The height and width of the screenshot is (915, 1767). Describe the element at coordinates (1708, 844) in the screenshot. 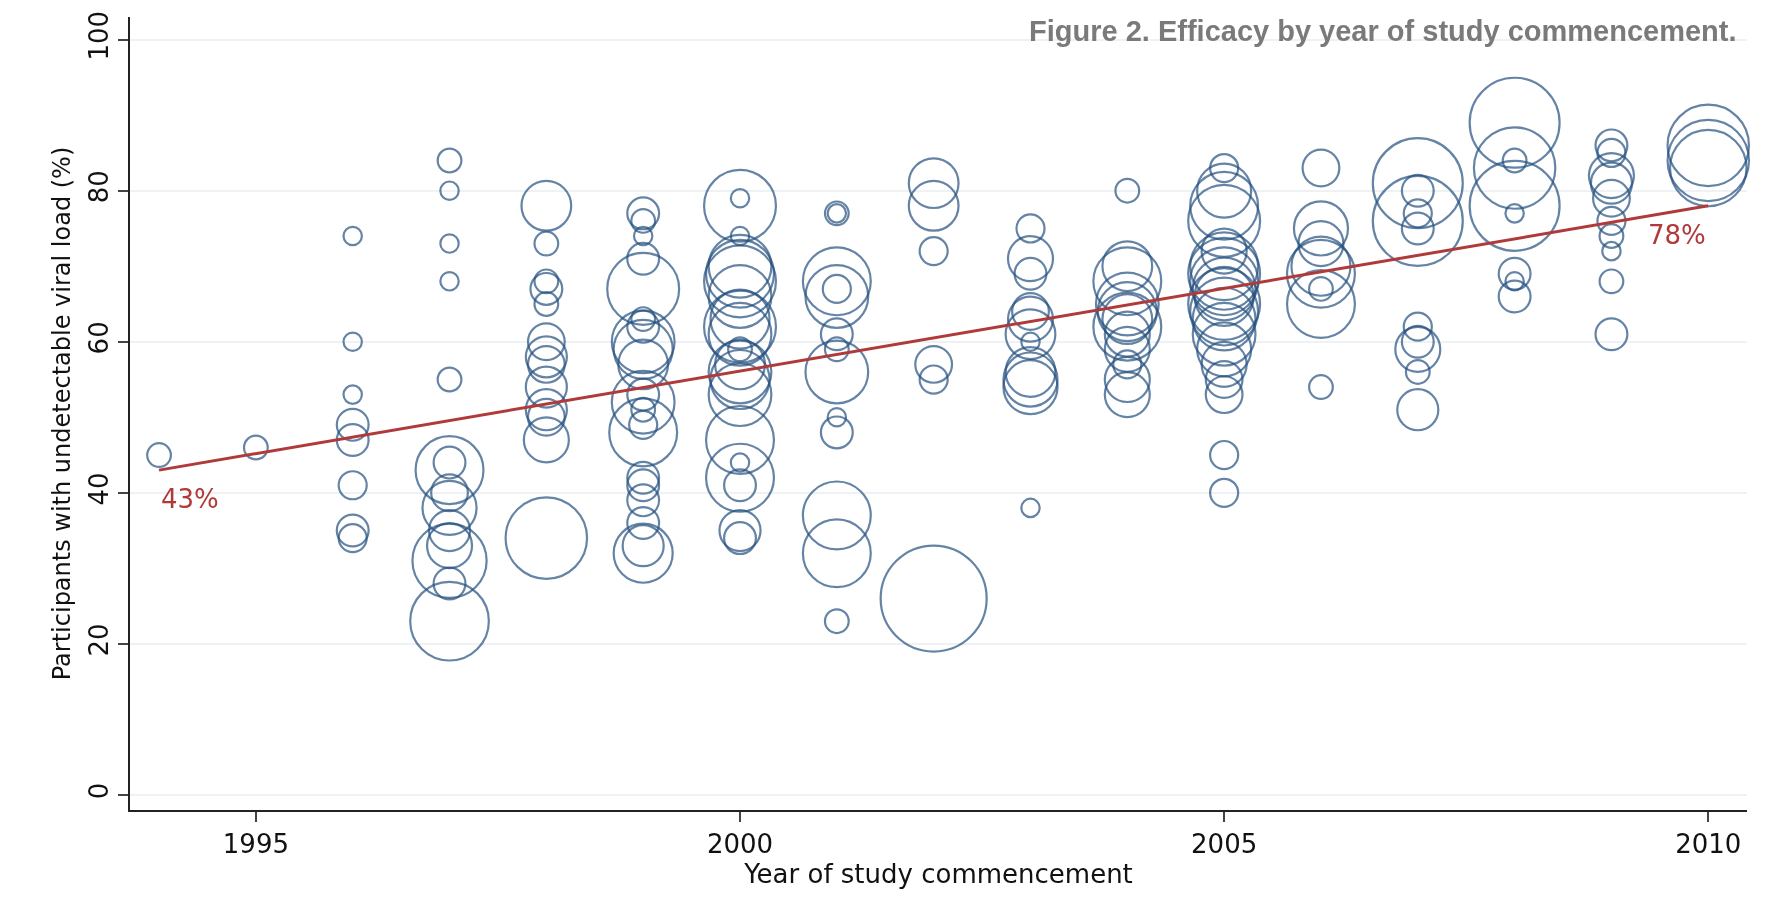

I see `x-tick-label: 2010` at that location.